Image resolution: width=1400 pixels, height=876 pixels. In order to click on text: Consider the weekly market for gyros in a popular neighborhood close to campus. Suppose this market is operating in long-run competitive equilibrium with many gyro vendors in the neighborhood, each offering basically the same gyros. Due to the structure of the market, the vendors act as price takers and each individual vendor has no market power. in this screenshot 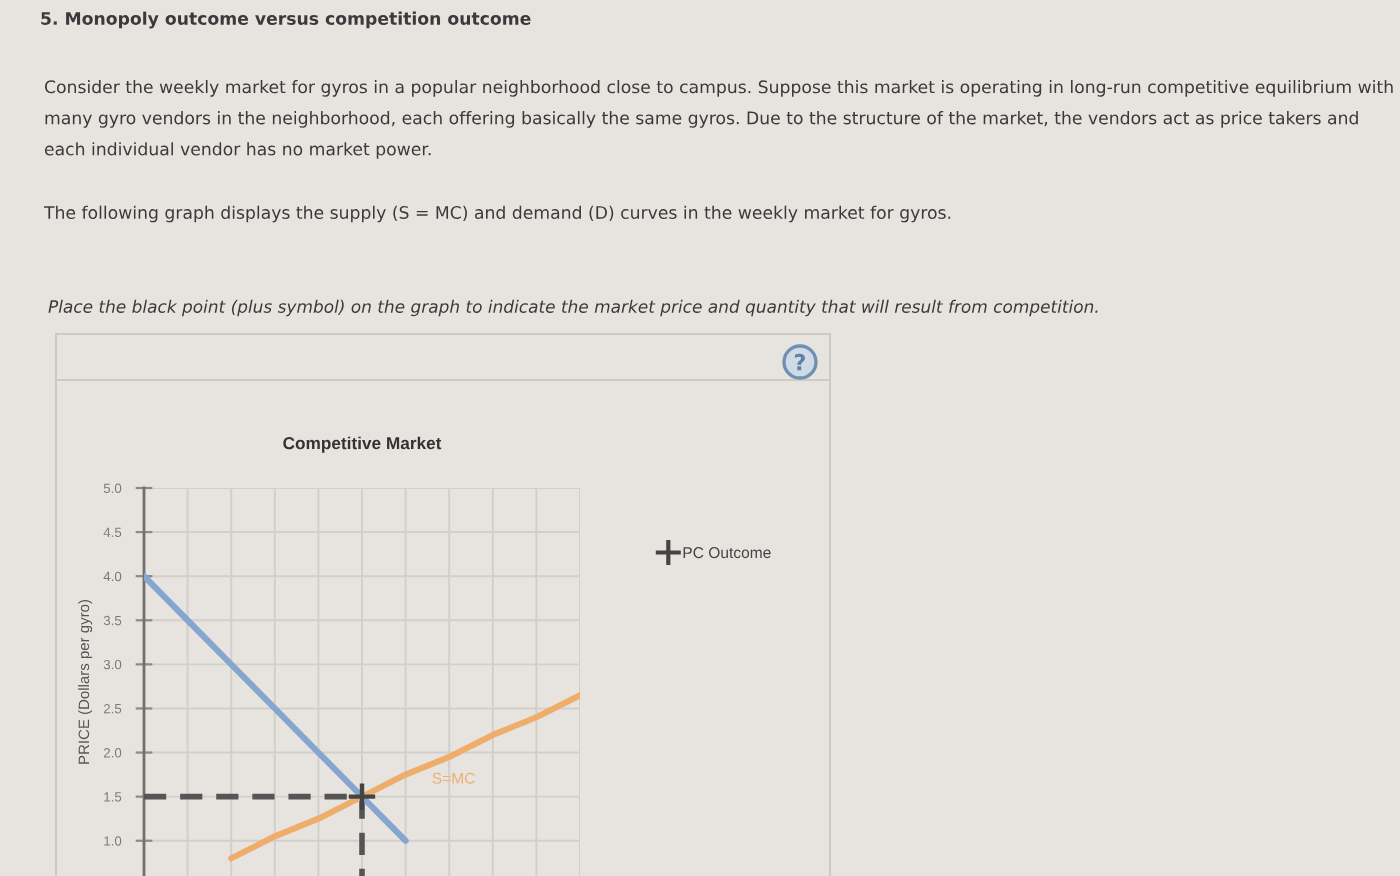, I will do `click(718, 119)`.